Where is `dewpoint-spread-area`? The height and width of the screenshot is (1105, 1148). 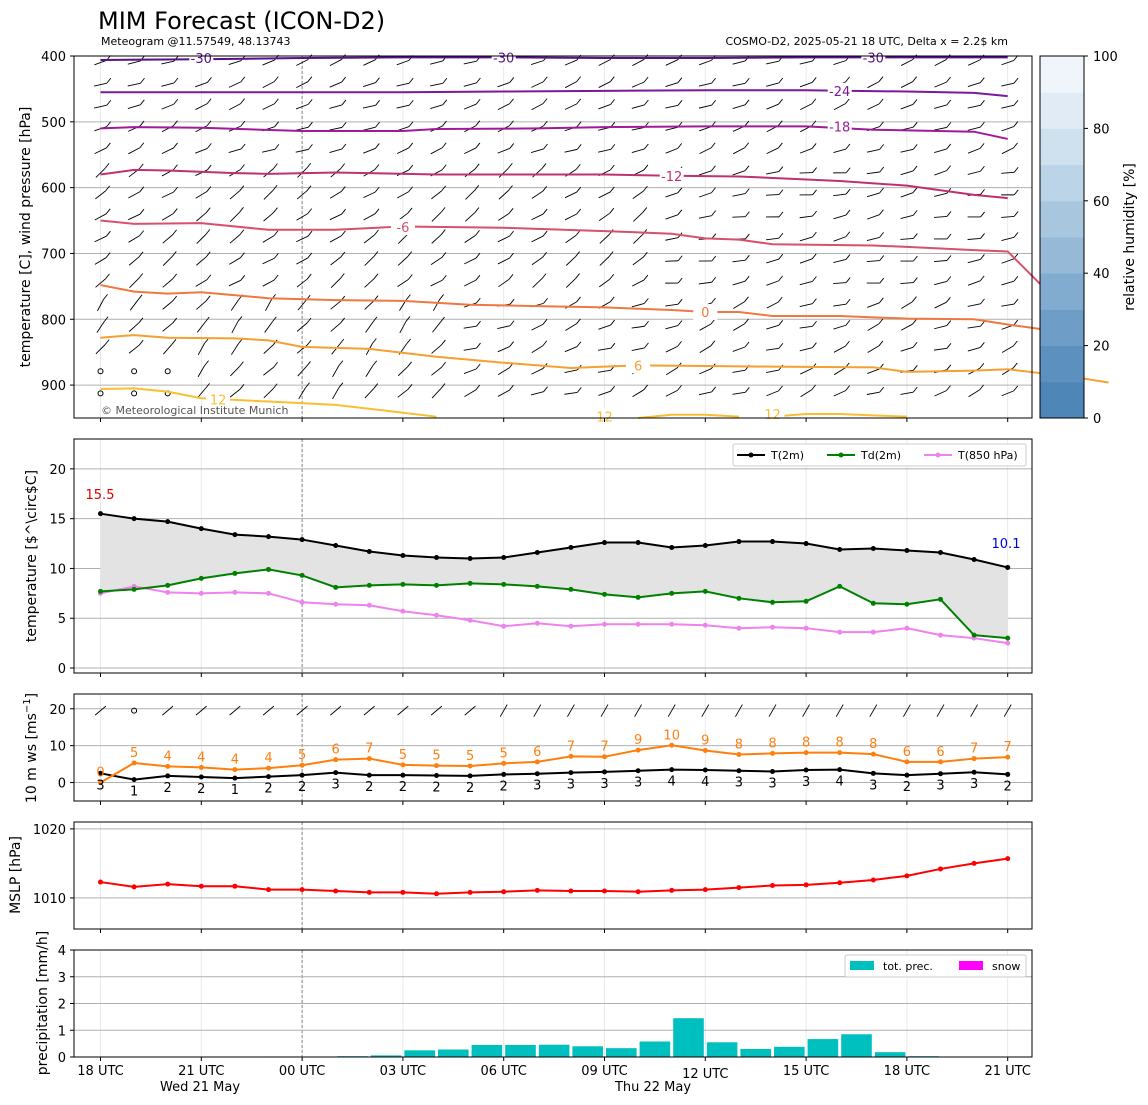 dewpoint-spread-area is located at coordinates (554, 576).